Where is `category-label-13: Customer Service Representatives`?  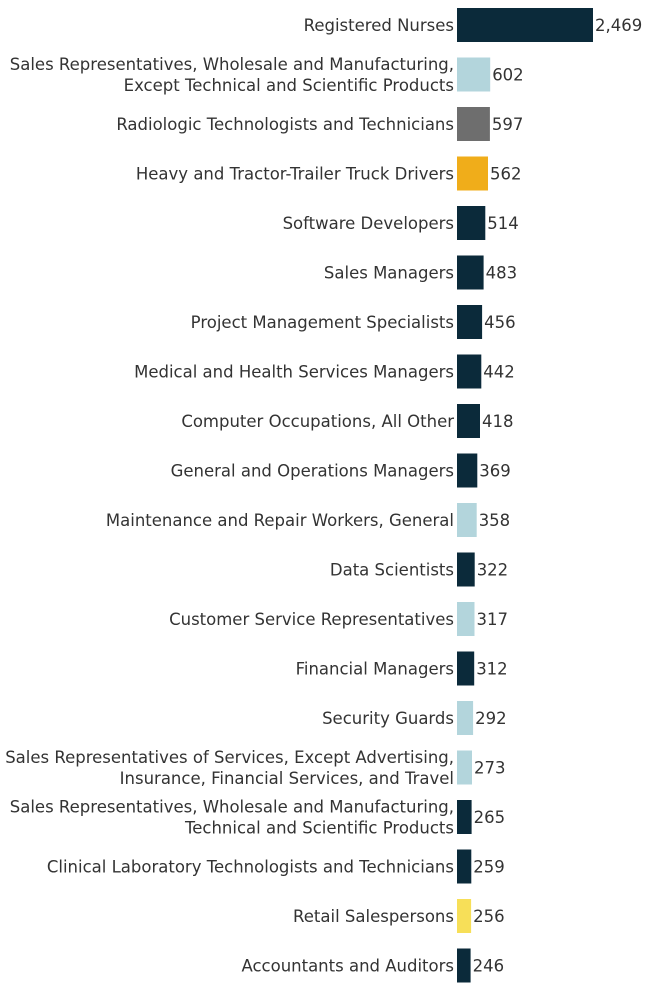 category-label-13: Customer Service Representatives is located at coordinates (311, 619).